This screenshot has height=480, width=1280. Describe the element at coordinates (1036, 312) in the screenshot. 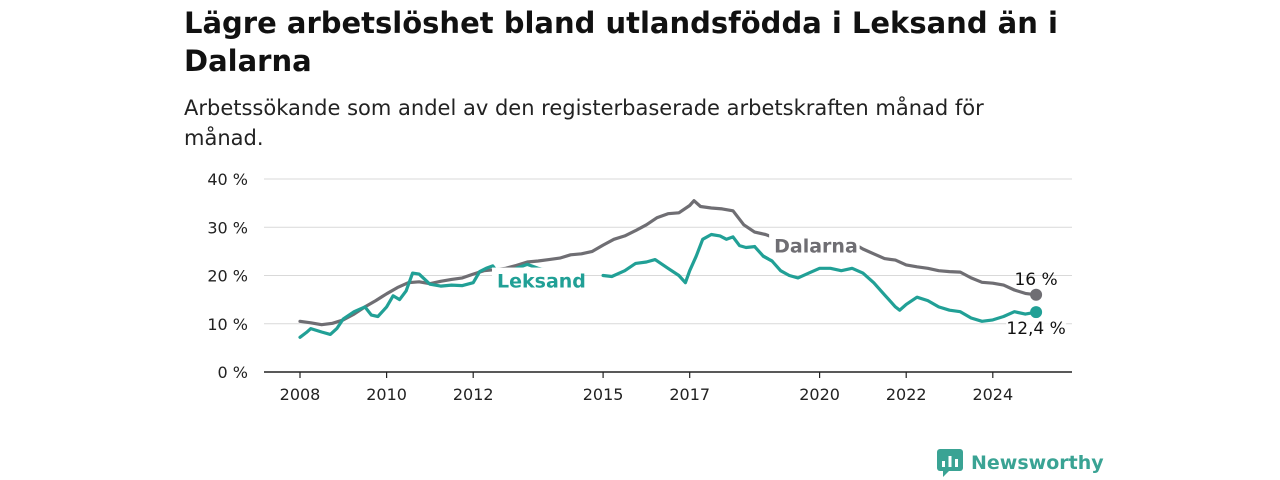

I see `end-point-leksand` at that location.